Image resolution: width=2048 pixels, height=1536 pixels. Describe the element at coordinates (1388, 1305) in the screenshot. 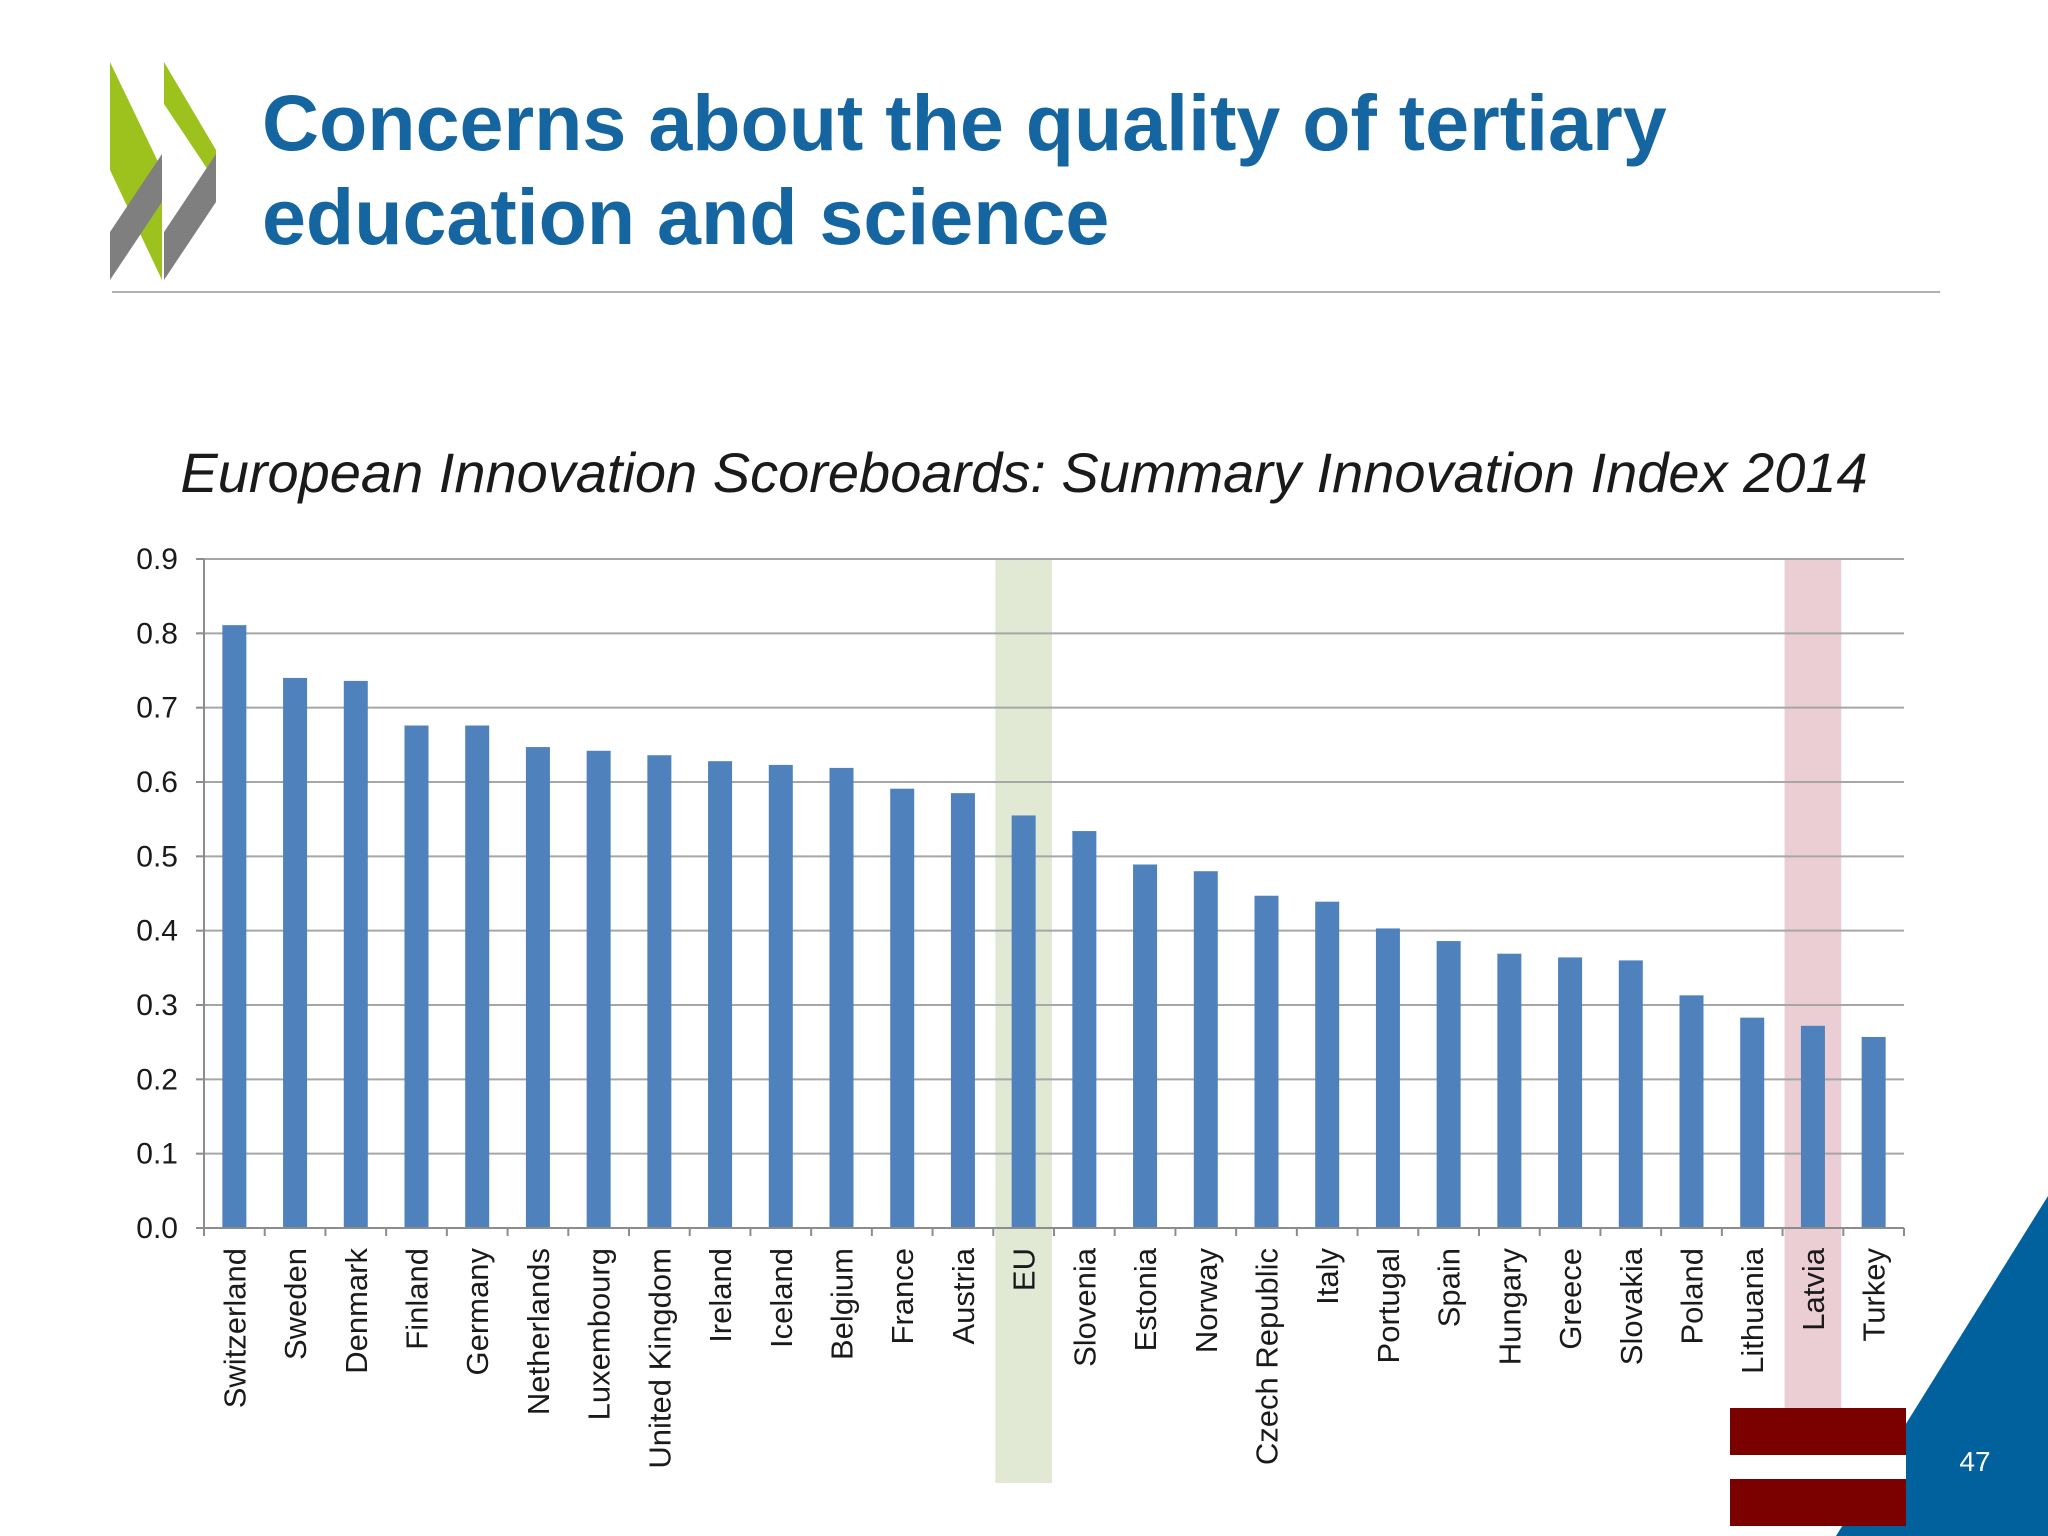

I see `x-tick-label-portugal: Portugal` at that location.